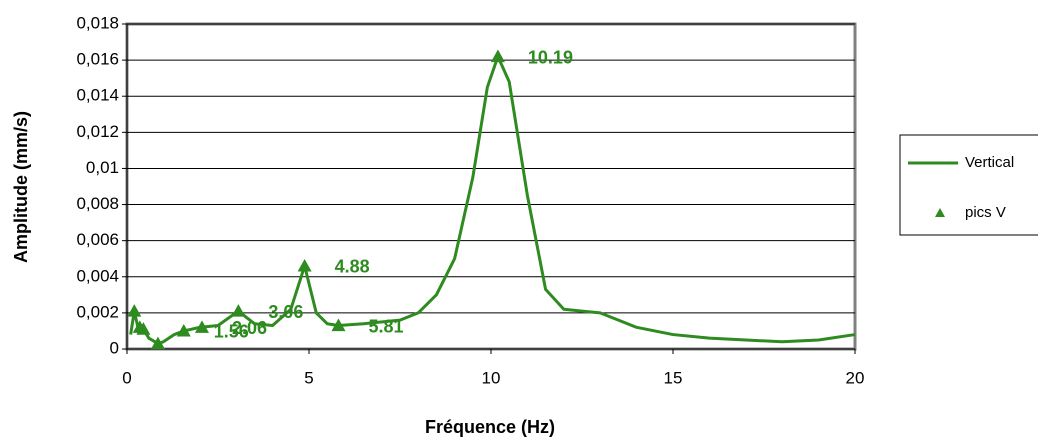 The image size is (1038, 441). What do you see at coordinates (985, 212) in the screenshot?
I see `legend-label: pics V` at bounding box center [985, 212].